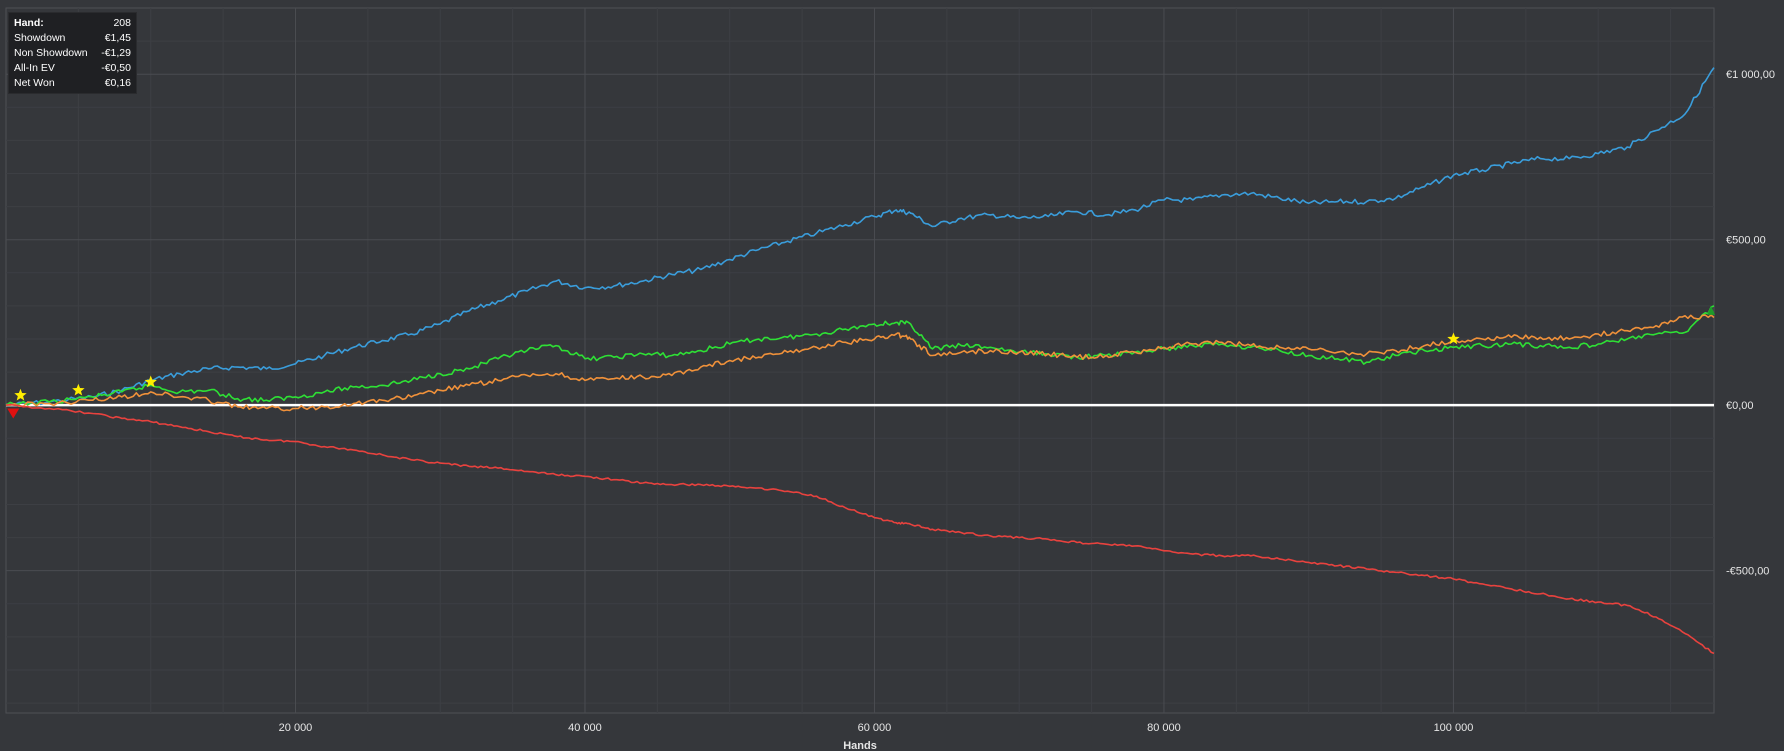  What do you see at coordinates (116, 67) in the screenshot?
I see `stats-value: -€0,50` at bounding box center [116, 67].